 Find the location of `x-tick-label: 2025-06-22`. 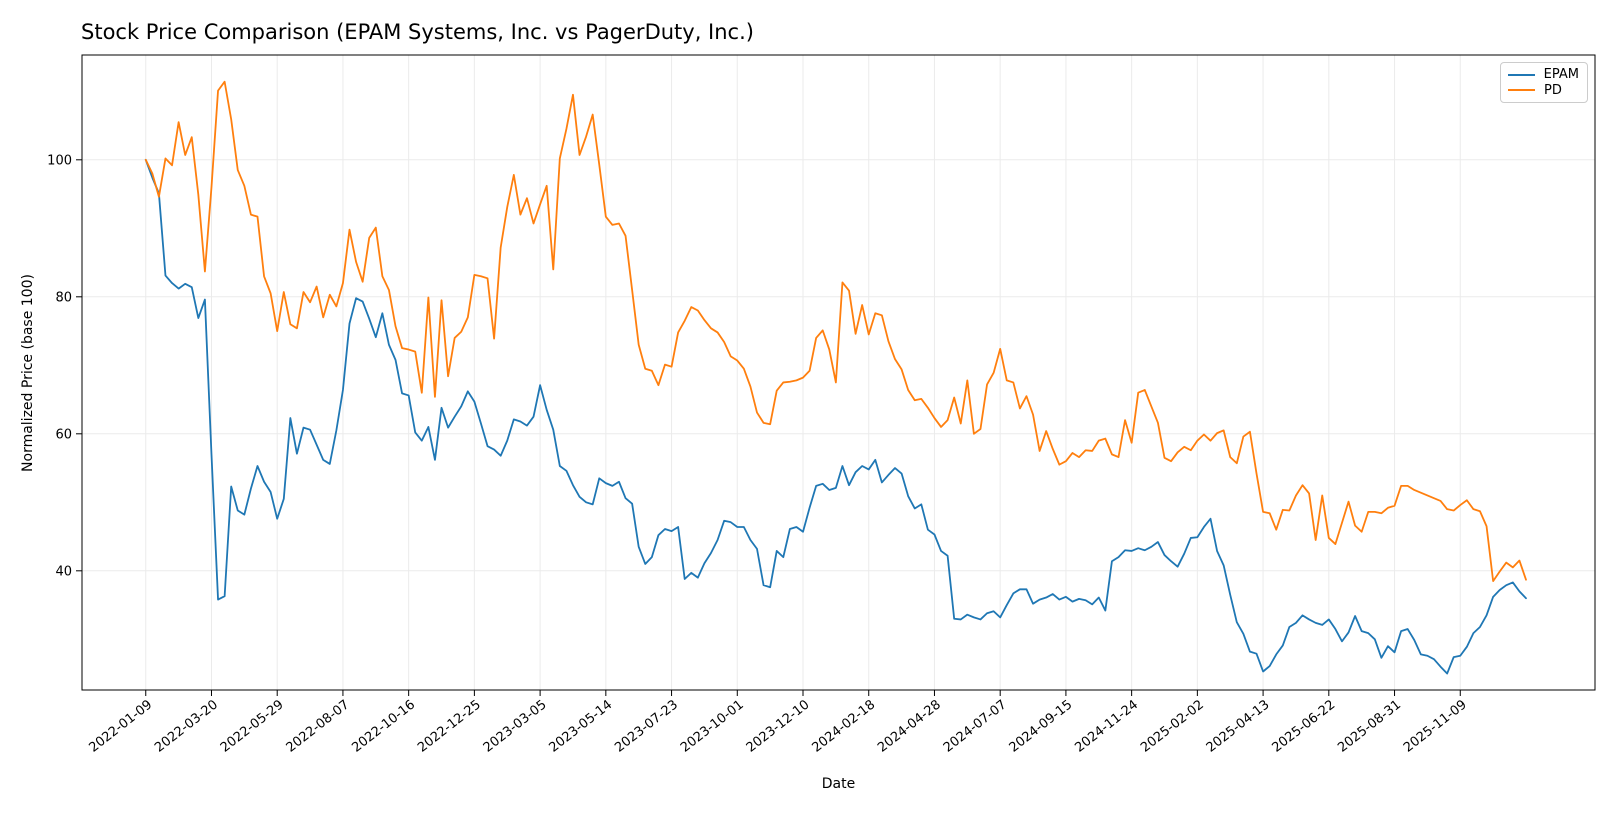

x-tick-label: 2025-06-22 is located at coordinates (1303, 726).